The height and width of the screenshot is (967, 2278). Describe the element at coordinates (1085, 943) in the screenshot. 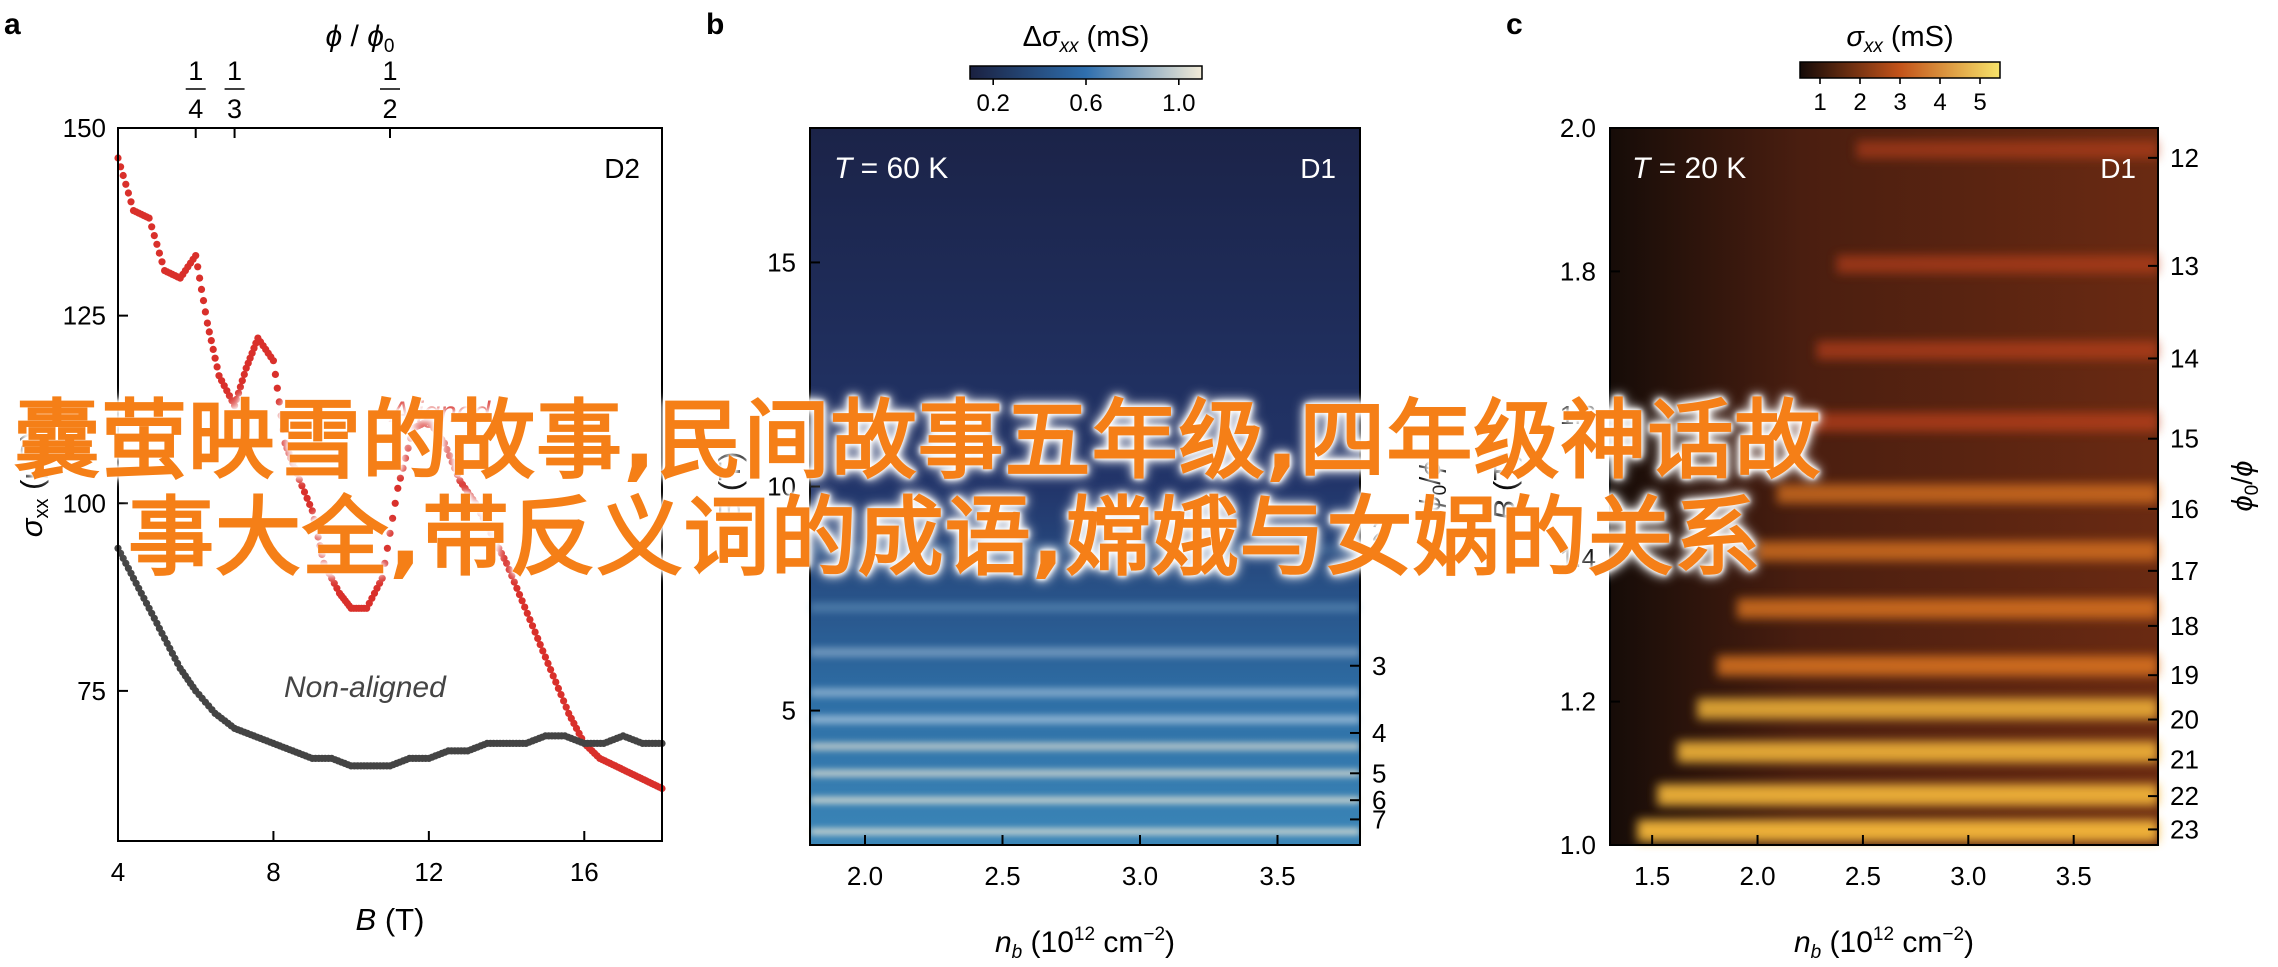

I see `panel-b-x-label: nb (1012 cm−2)` at that location.